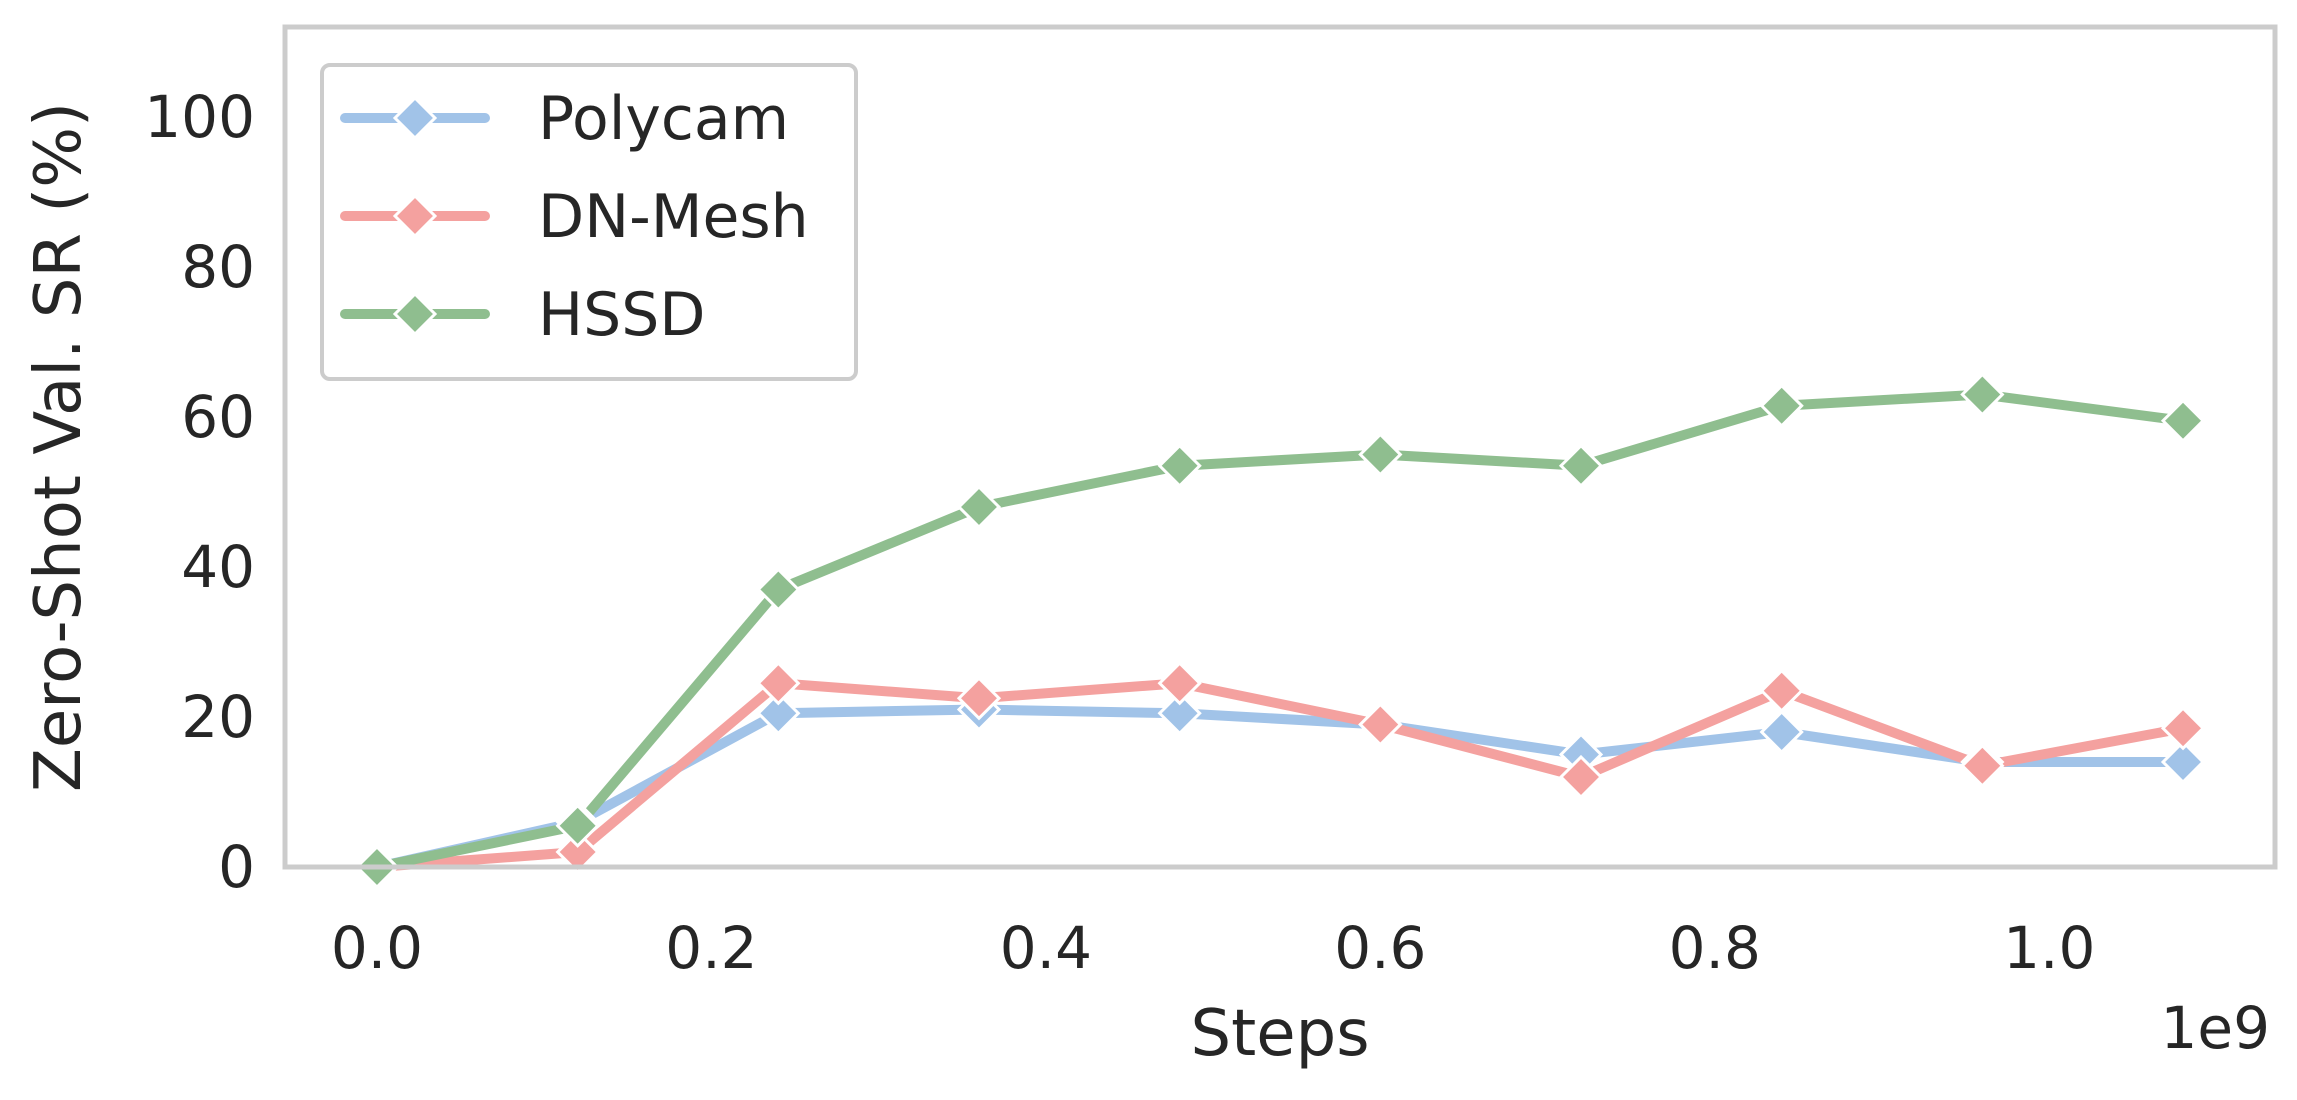 Image resolution: width=2297 pixels, height=1100 pixels. Describe the element at coordinates (218, 717) in the screenshot. I see `y-tick-label: 20` at that location.